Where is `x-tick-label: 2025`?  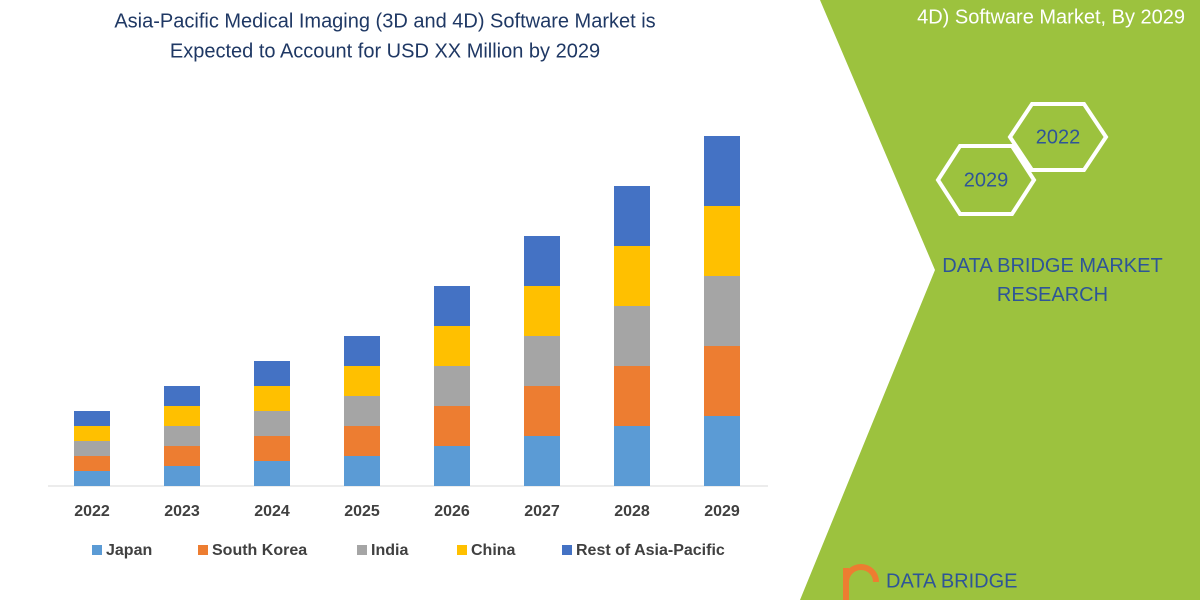
x-tick-label: 2025 is located at coordinates (362, 511).